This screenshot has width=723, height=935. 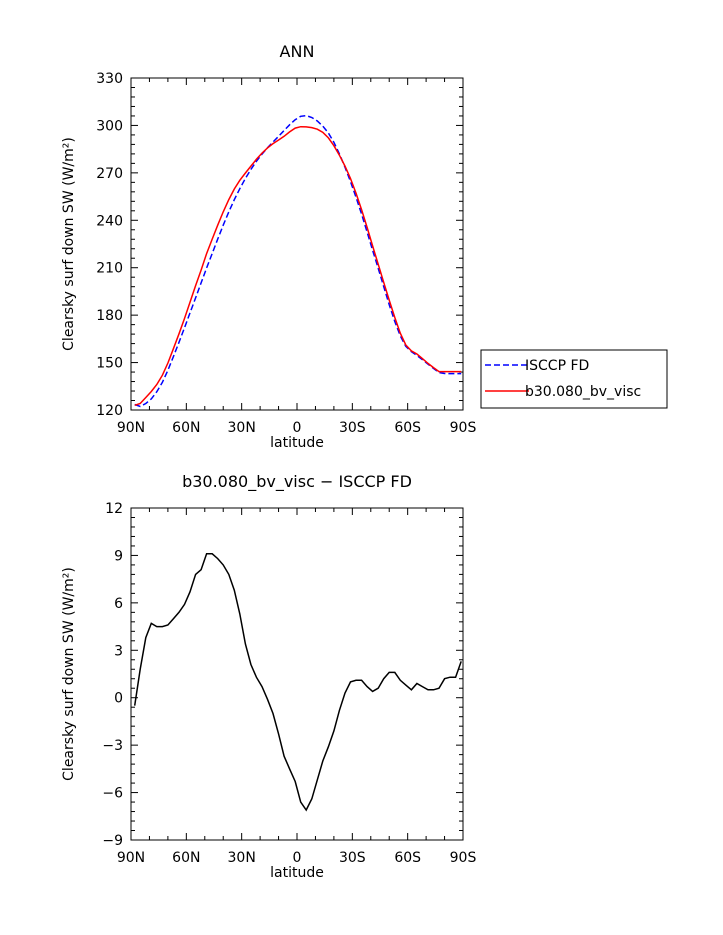 I want to click on y-tick-label: −6, so click(x=112, y=794).